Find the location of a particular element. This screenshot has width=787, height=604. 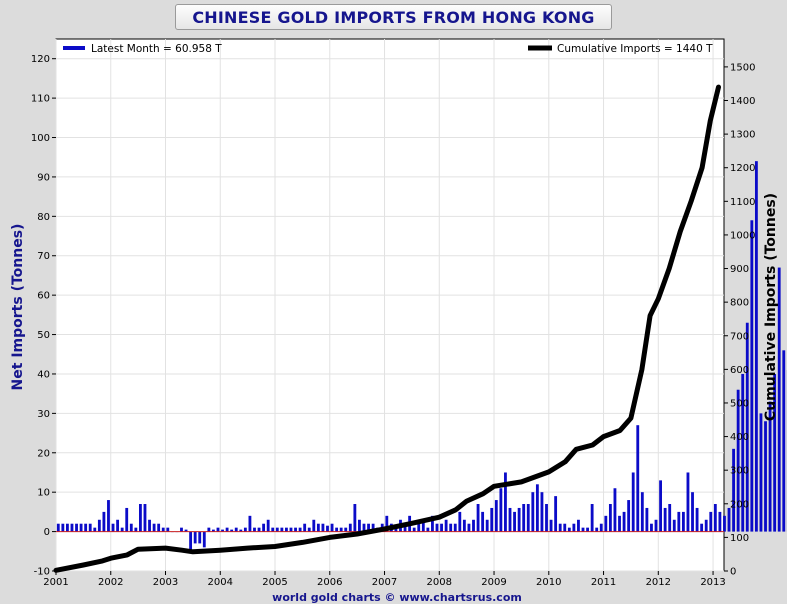

tick-label-x: 2006 is located at coordinates (329, 582).